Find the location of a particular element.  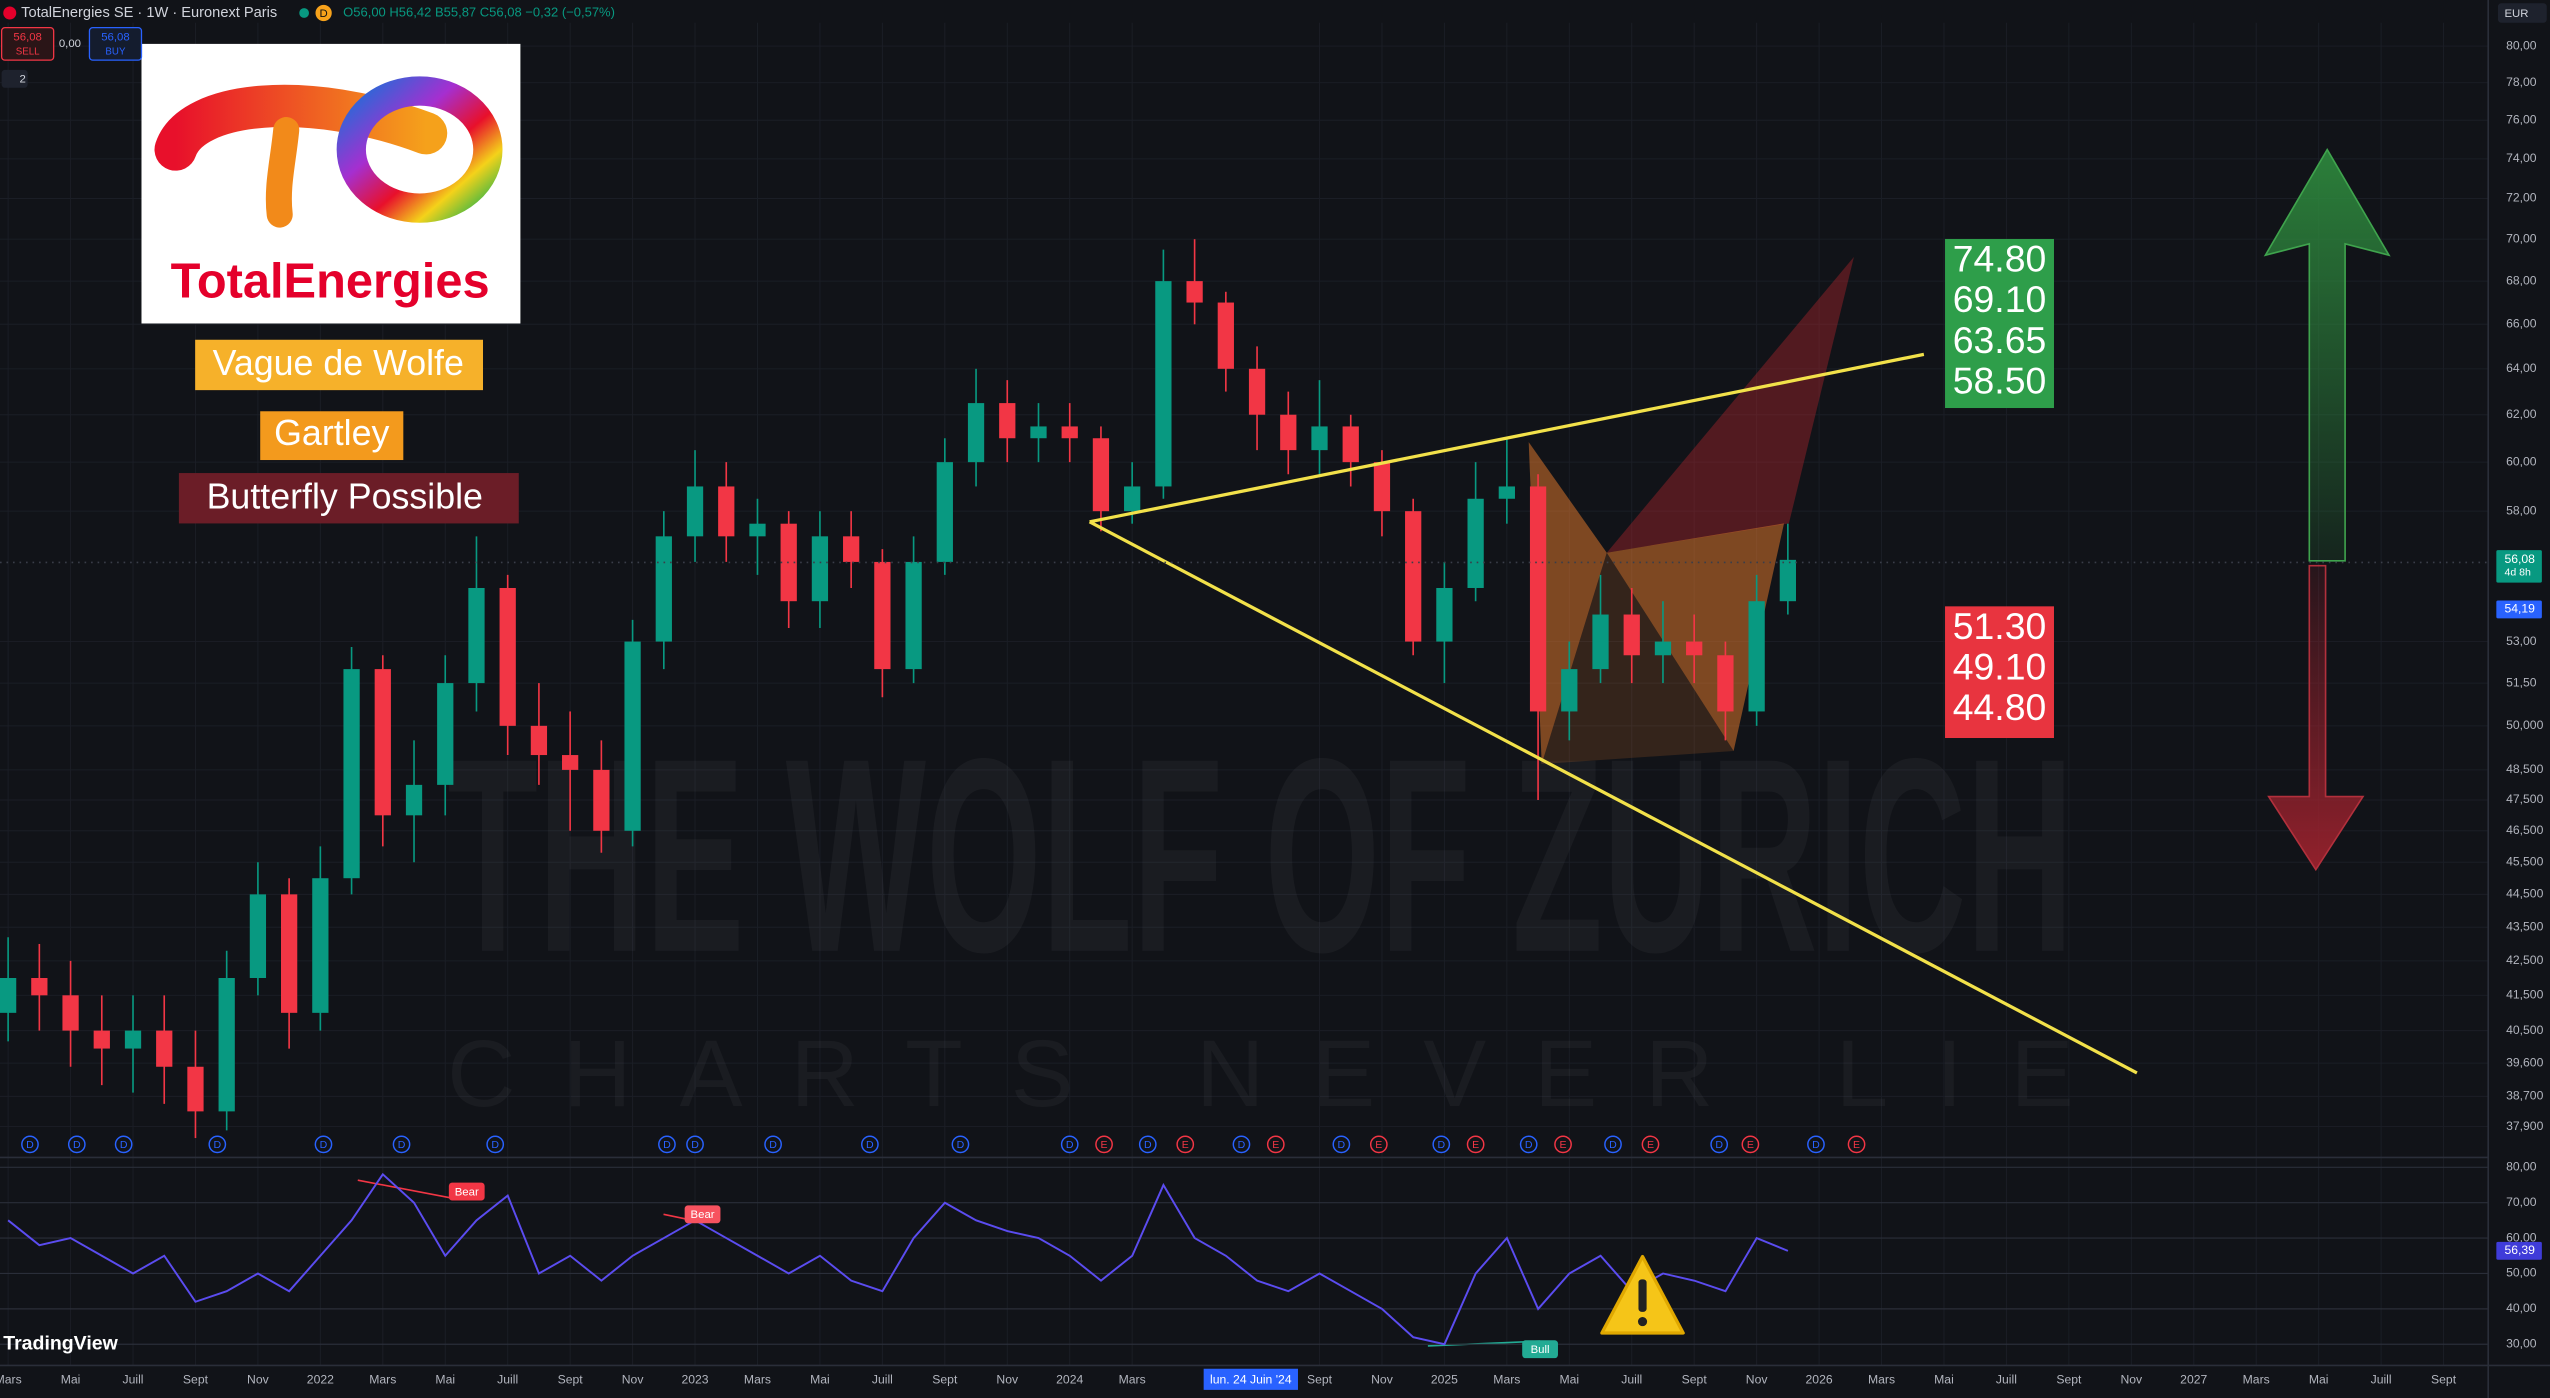

x-tick-label: 2023 is located at coordinates (694, 1379).